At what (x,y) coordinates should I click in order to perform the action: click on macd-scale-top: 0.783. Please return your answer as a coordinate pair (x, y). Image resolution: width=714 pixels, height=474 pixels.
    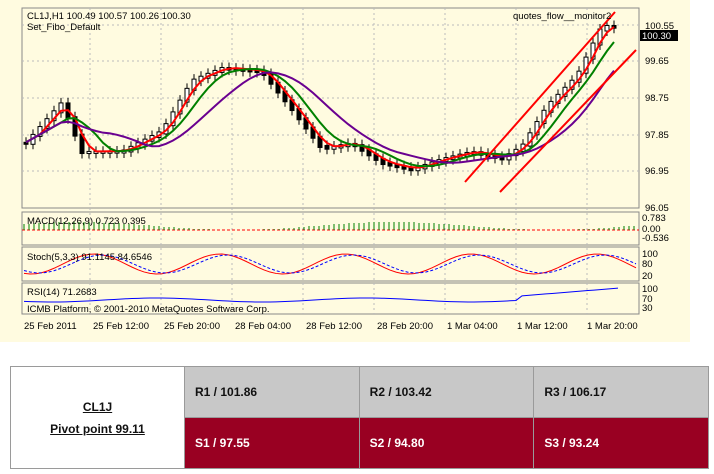
    Looking at the image, I should click on (654, 218).